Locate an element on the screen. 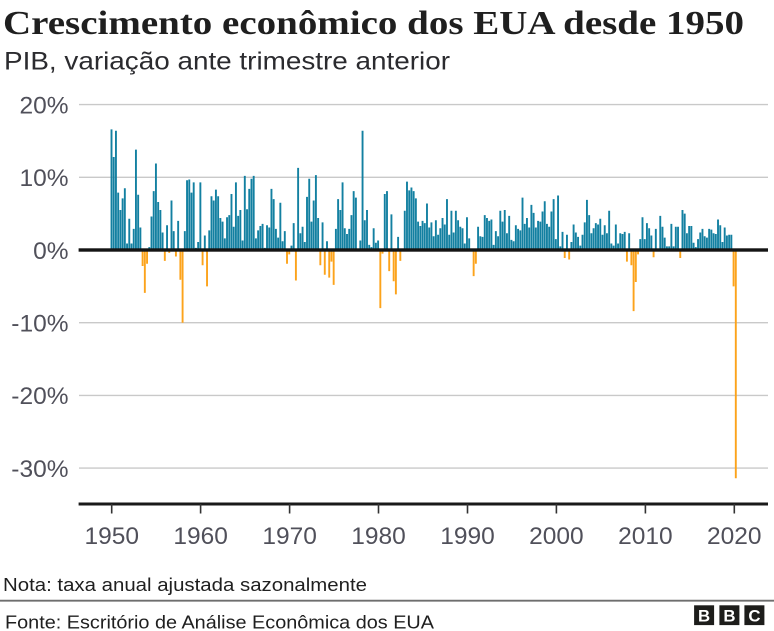 This screenshot has width=774, height=631. svg-text: 1980 is located at coordinates (378, 536).